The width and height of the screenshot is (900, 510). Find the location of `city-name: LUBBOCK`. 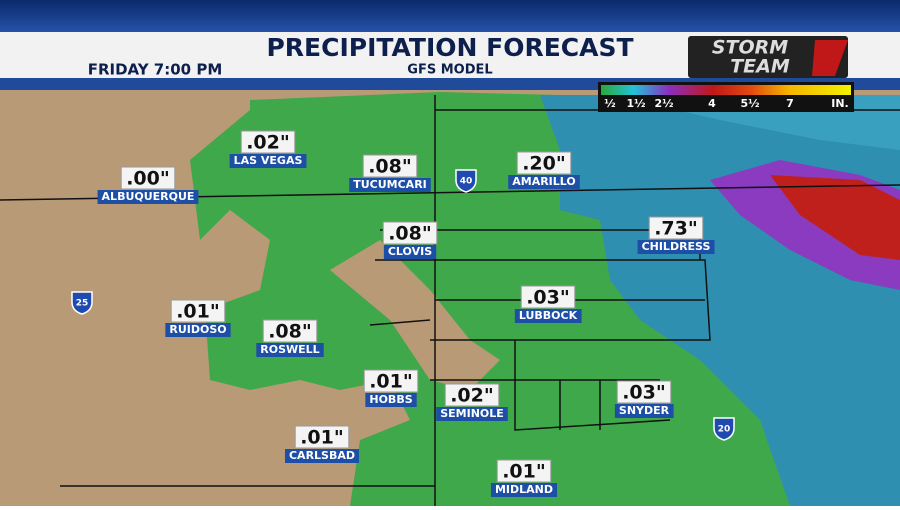

city-name: LUBBOCK is located at coordinates (548, 315).